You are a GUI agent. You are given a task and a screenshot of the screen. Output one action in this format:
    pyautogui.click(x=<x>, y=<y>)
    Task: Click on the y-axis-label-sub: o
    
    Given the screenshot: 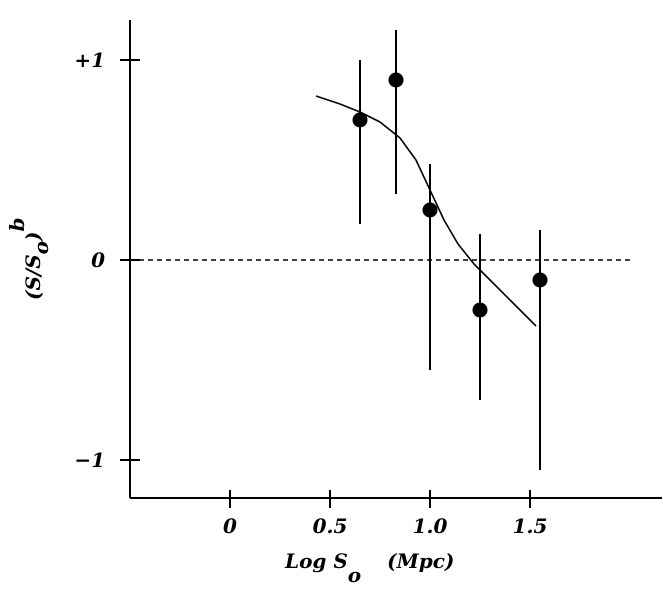 What is the action you would take?
    pyautogui.click(x=41, y=247)
    